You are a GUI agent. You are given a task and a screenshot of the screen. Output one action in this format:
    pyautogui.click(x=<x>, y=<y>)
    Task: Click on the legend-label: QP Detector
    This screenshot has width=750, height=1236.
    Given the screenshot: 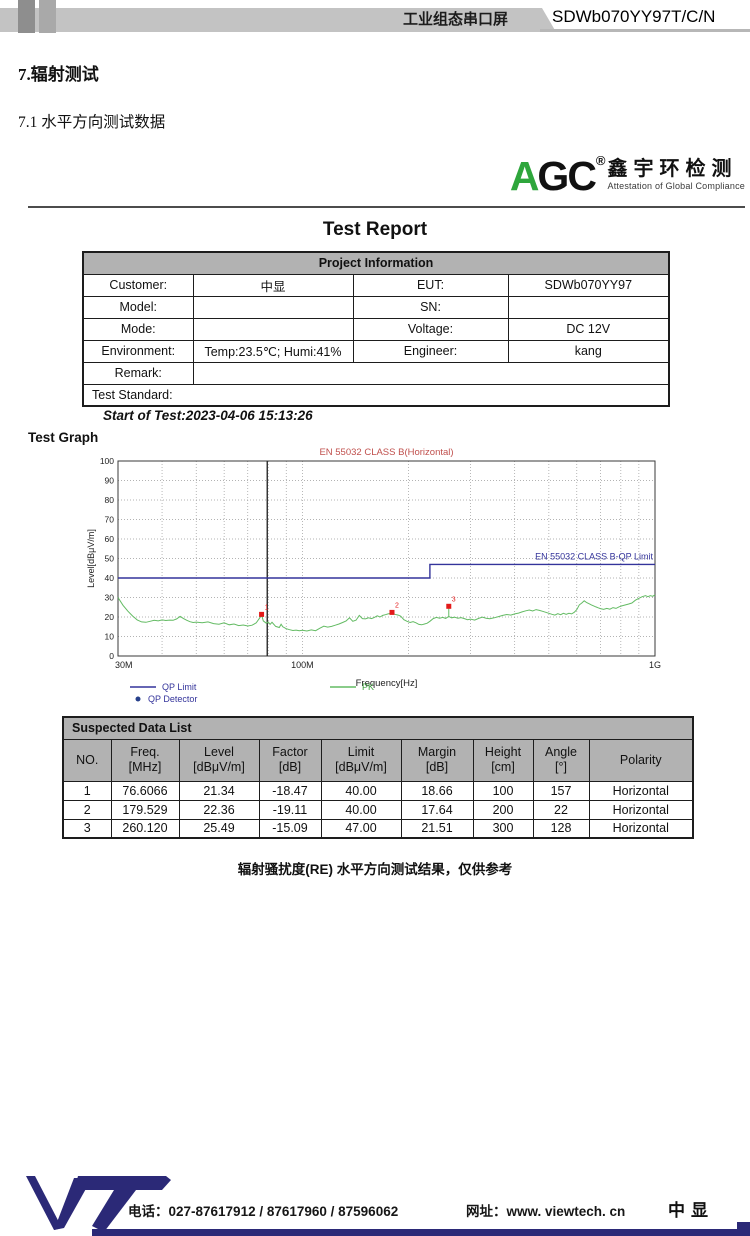 What is the action you would take?
    pyautogui.click(x=172, y=699)
    